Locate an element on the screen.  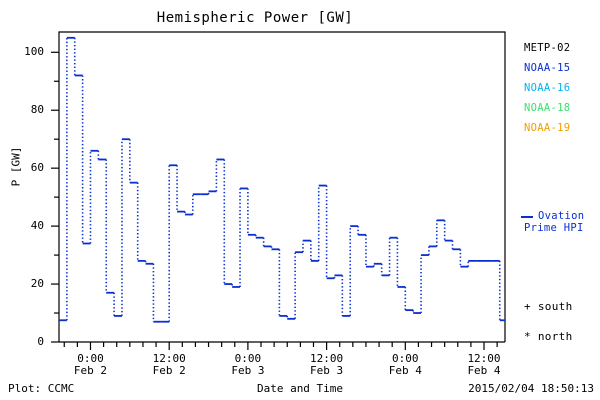
legend-marker-label: south is located at coordinates (555, 306).